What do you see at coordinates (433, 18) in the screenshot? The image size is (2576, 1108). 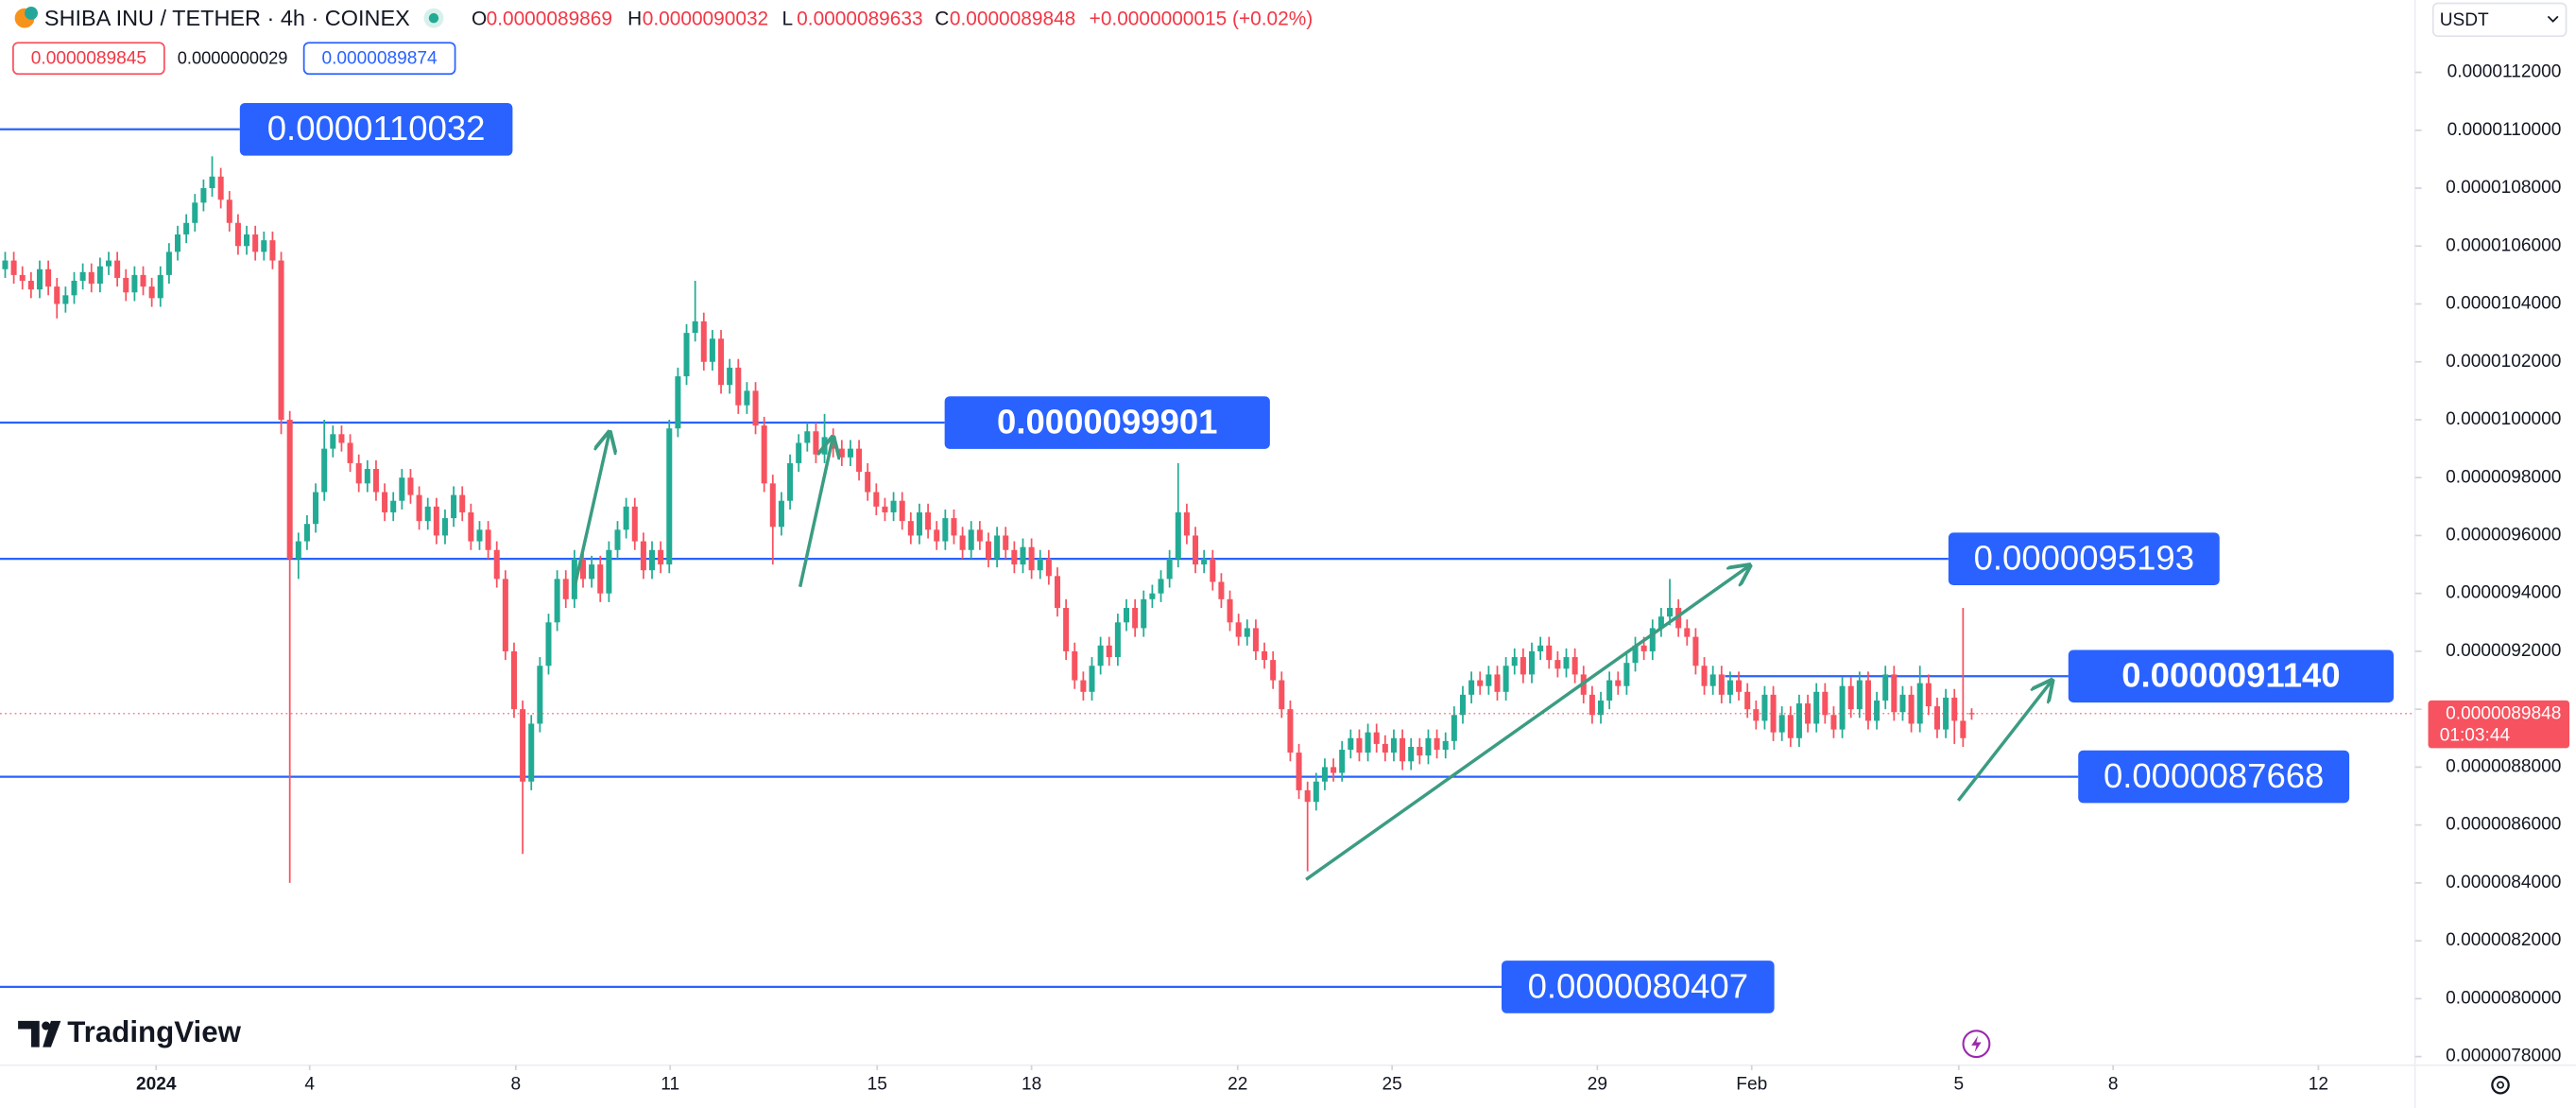 I see `market-status-dot` at bounding box center [433, 18].